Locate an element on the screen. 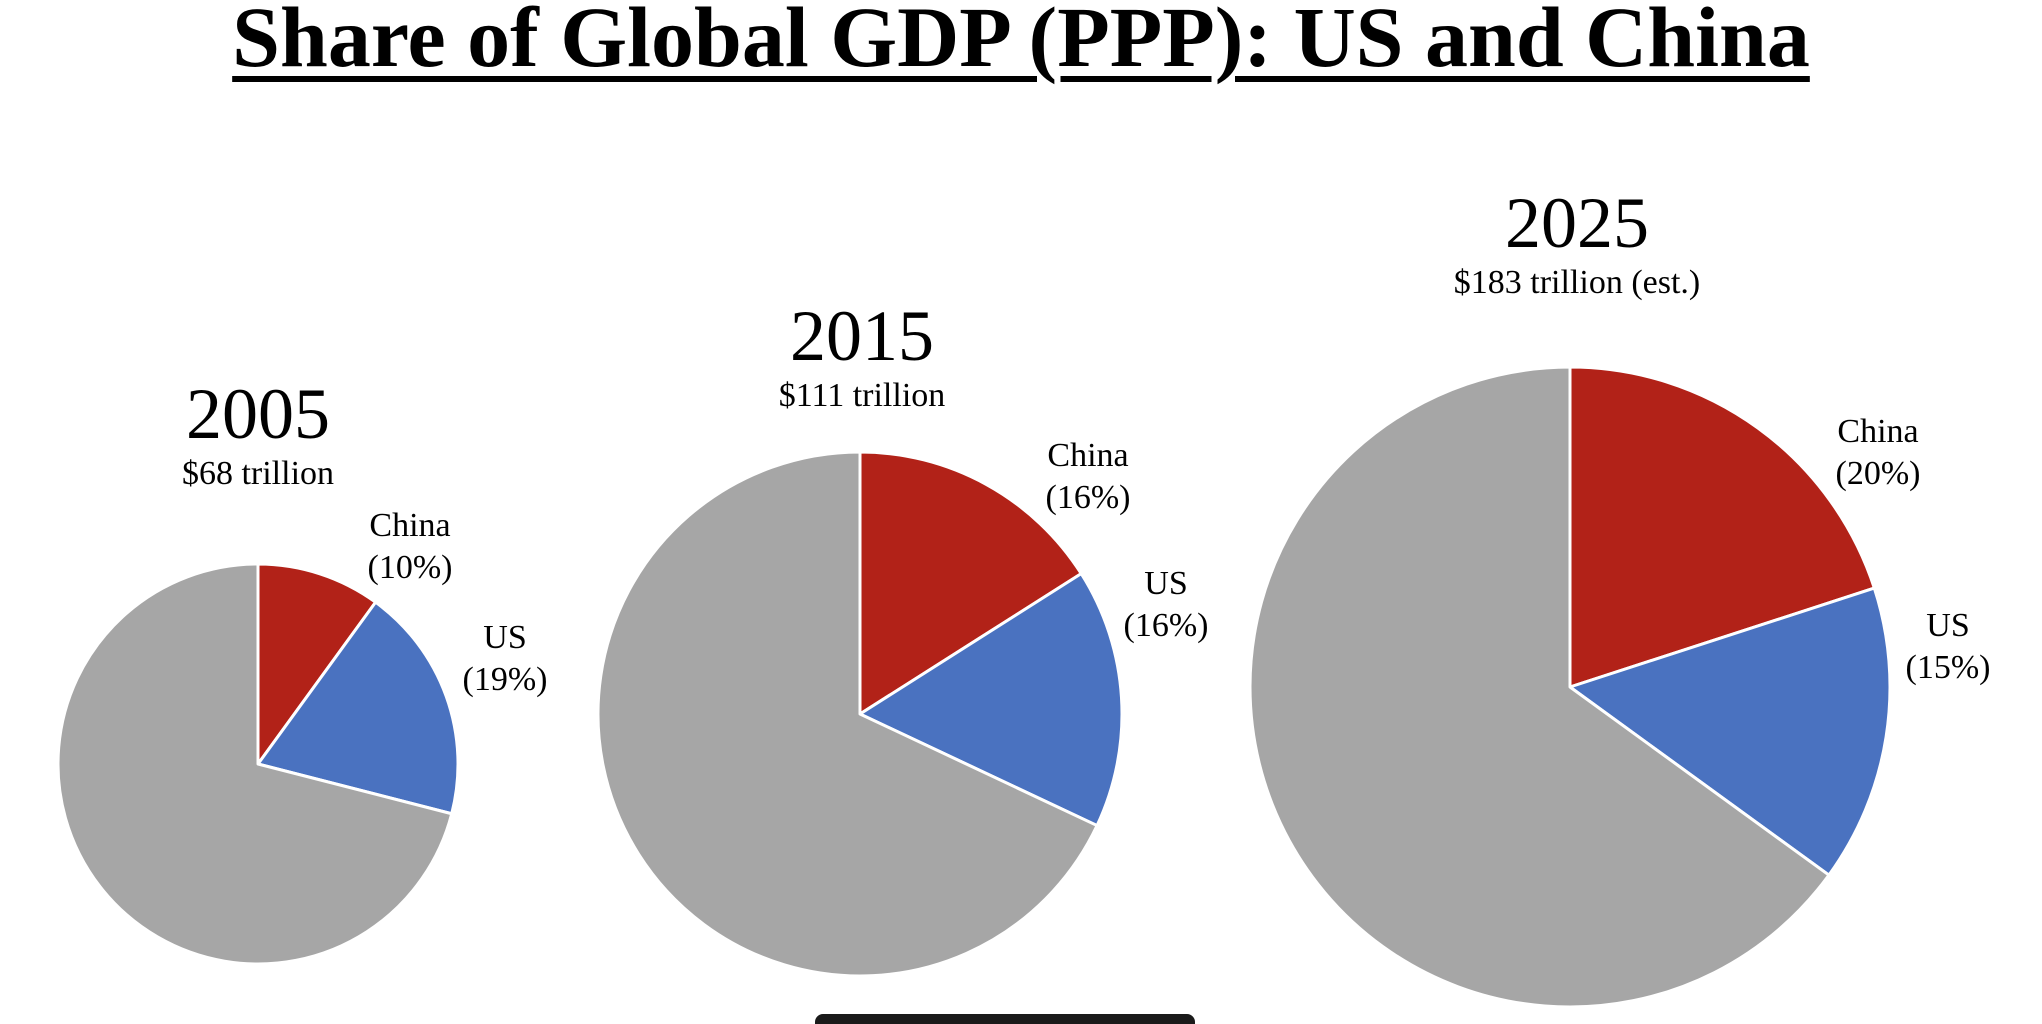  pie-2025-total: $183 trillion (est.) is located at coordinates (1577, 282).